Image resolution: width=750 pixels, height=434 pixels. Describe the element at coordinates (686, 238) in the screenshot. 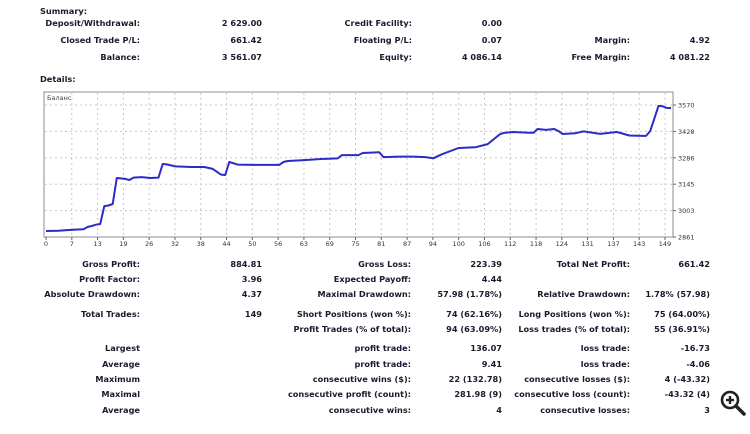

I see `y-tick-label: 2861` at that location.